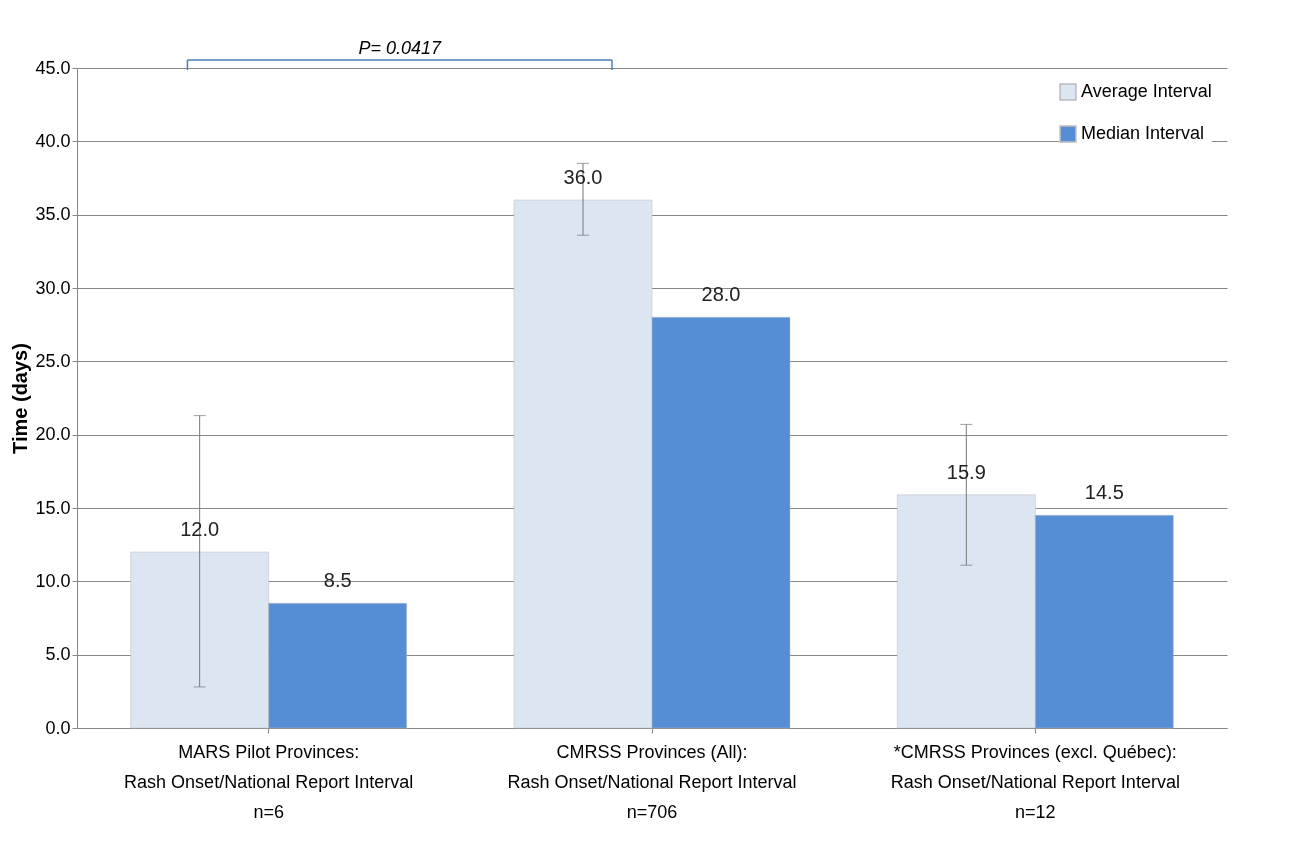 The image size is (1295, 842). Describe the element at coordinates (58, 727) in the screenshot. I see `y-tick-label: 0.0` at that location.